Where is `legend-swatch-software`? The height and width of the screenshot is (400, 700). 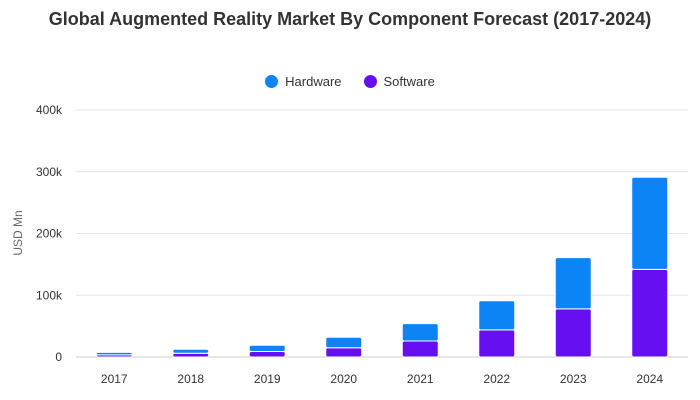 legend-swatch-software is located at coordinates (370, 81).